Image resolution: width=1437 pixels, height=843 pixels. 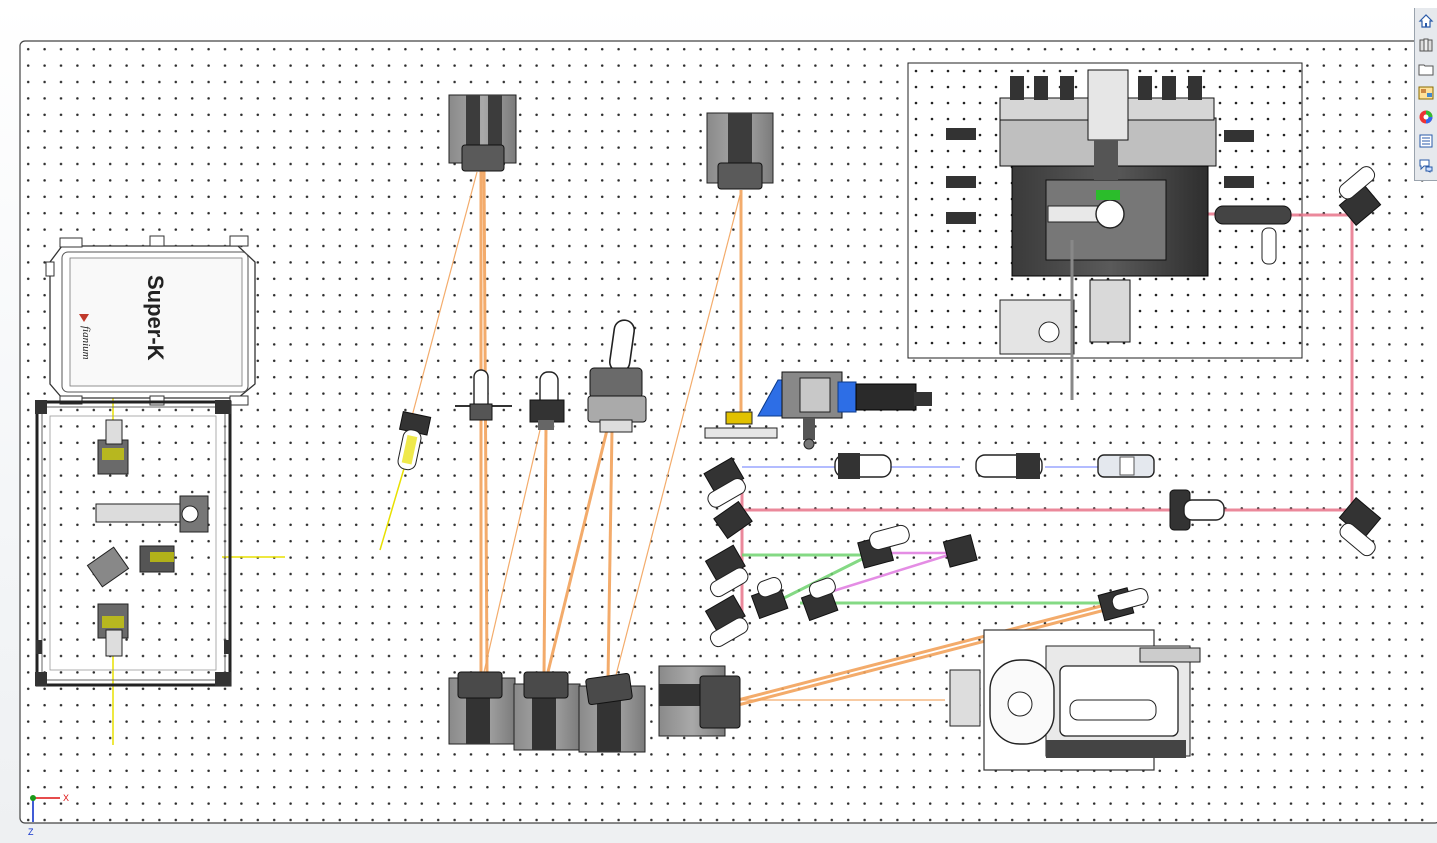 I want to click on mirror-mount-center, so click(x=547, y=400).